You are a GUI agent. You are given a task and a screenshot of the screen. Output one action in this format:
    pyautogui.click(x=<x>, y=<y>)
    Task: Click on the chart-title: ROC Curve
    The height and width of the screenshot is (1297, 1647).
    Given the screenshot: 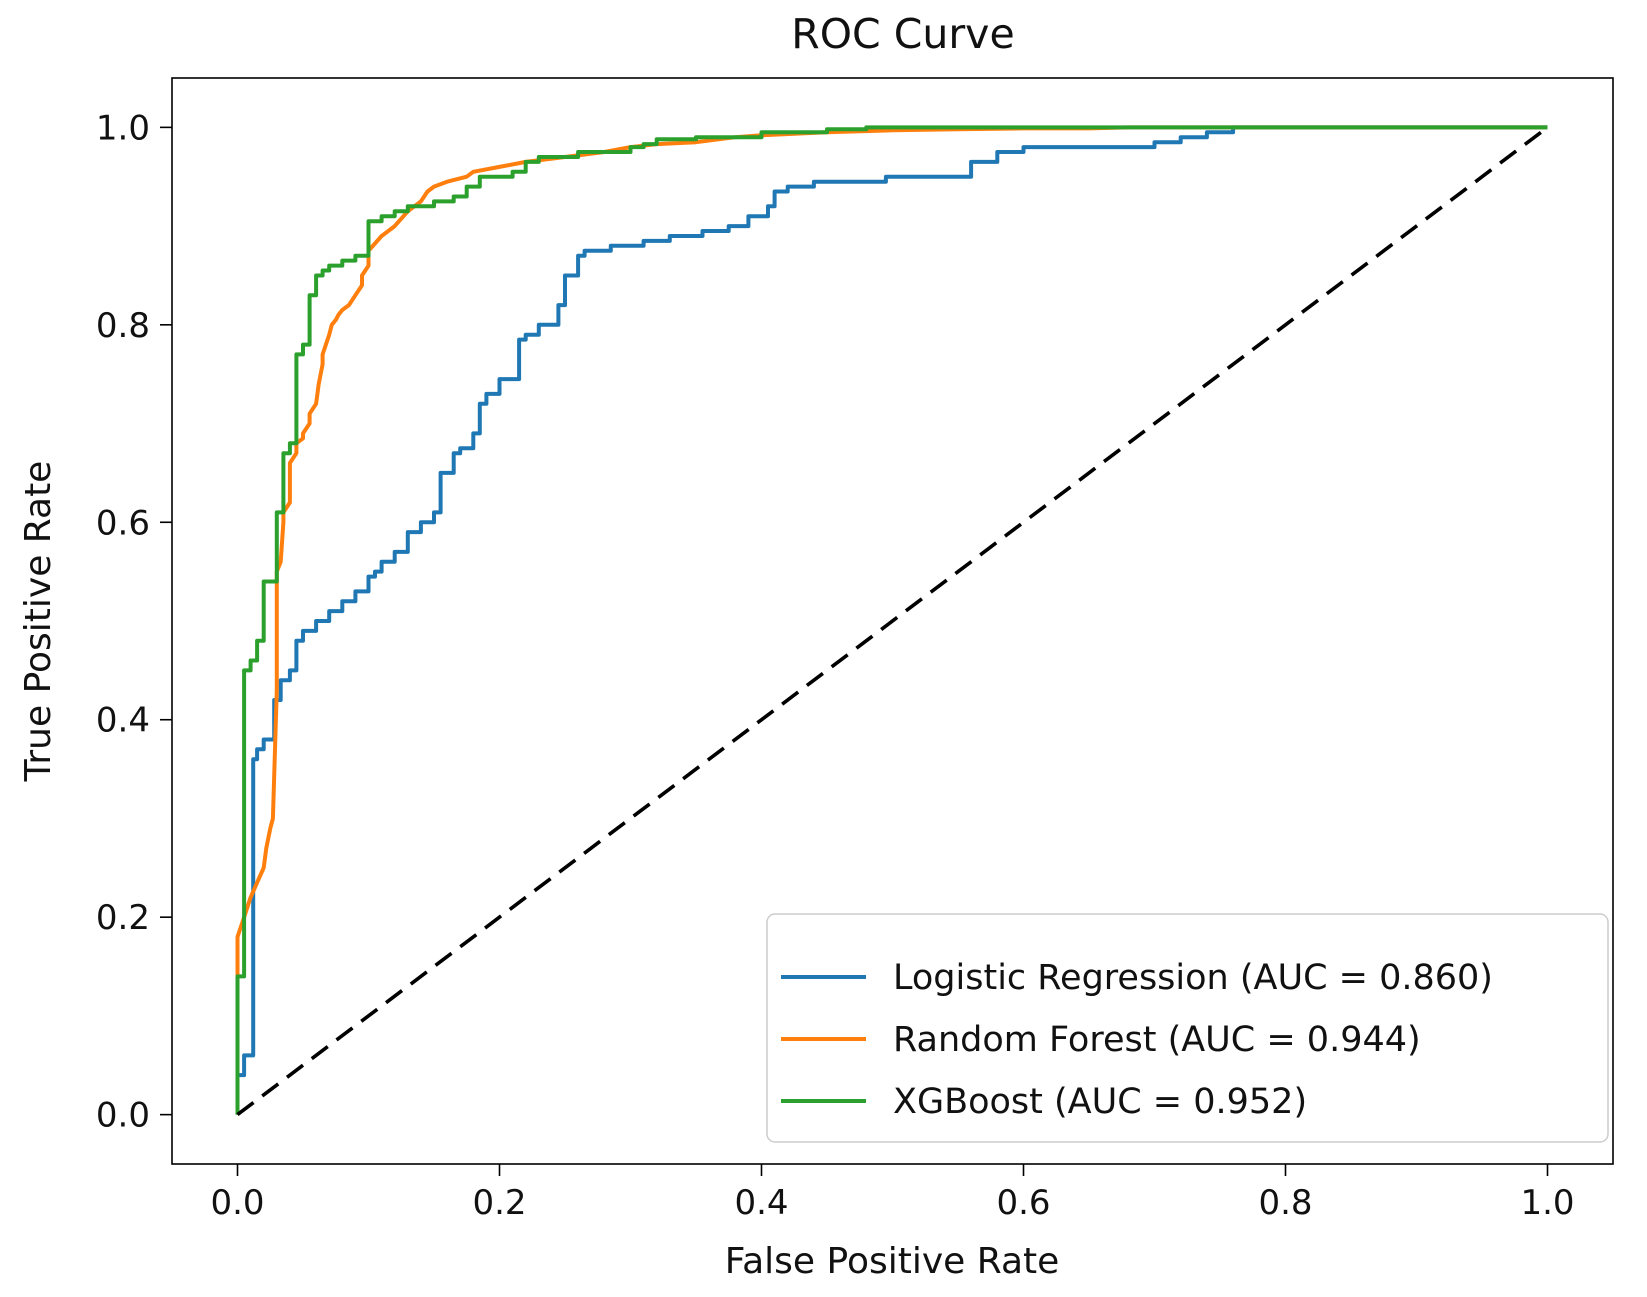 What is the action you would take?
    pyautogui.click(x=902, y=34)
    